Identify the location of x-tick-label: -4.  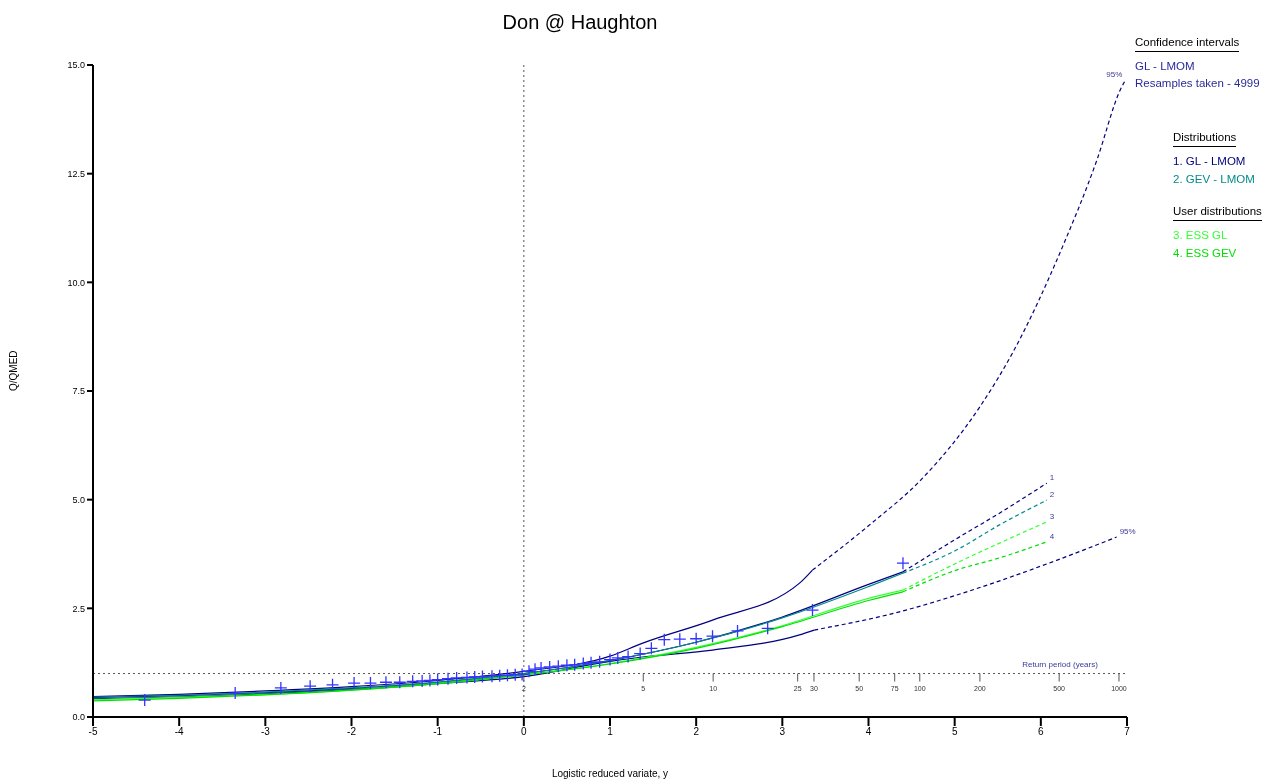
(179, 732).